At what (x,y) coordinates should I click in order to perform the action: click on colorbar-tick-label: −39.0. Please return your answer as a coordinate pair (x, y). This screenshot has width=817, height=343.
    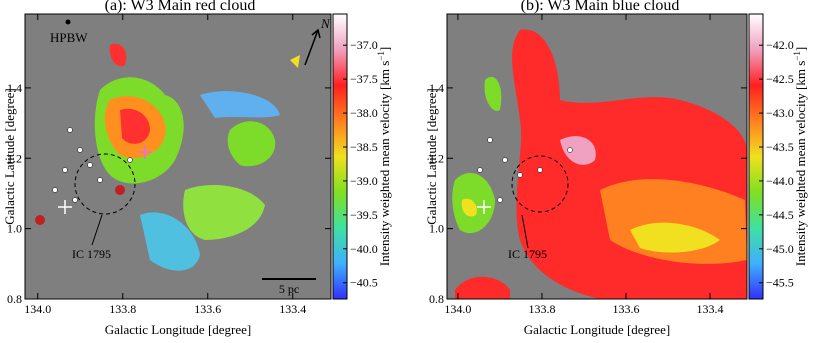
    Looking at the image, I should click on (364, 181).